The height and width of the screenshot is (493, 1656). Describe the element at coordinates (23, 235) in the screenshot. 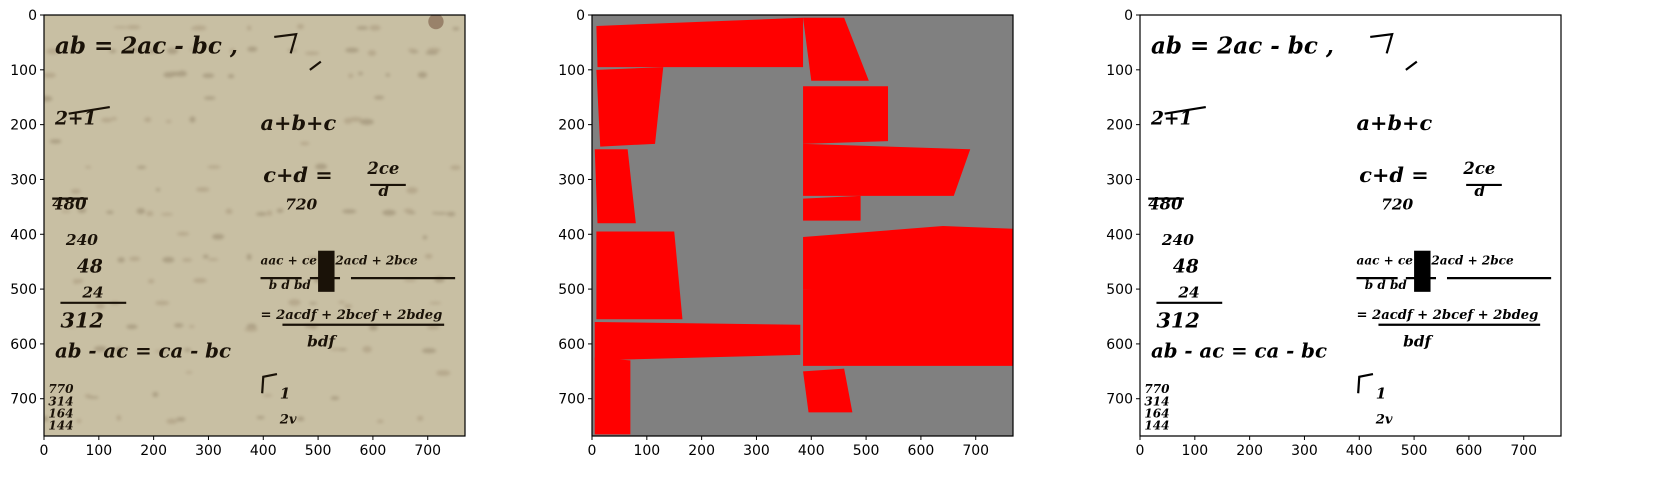

I see `y-tick-label: 400` at that location.